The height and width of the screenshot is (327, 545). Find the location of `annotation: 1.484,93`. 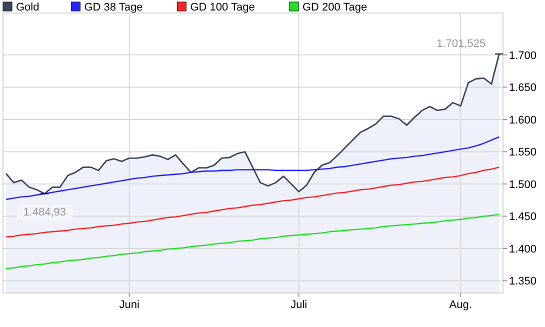

annotation: 1.484,93 is located at coordinates (44, 212).